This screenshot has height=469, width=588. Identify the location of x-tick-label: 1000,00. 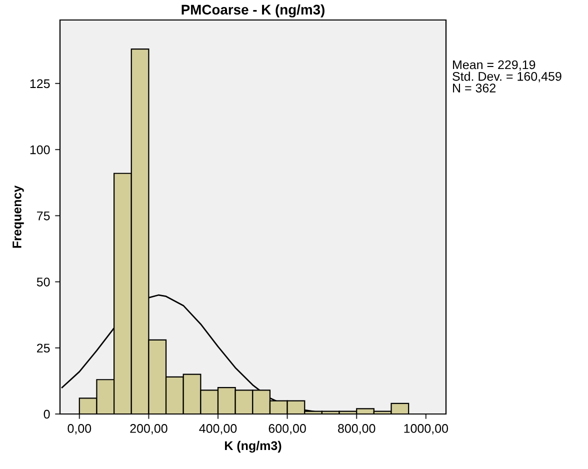
(426, 429).